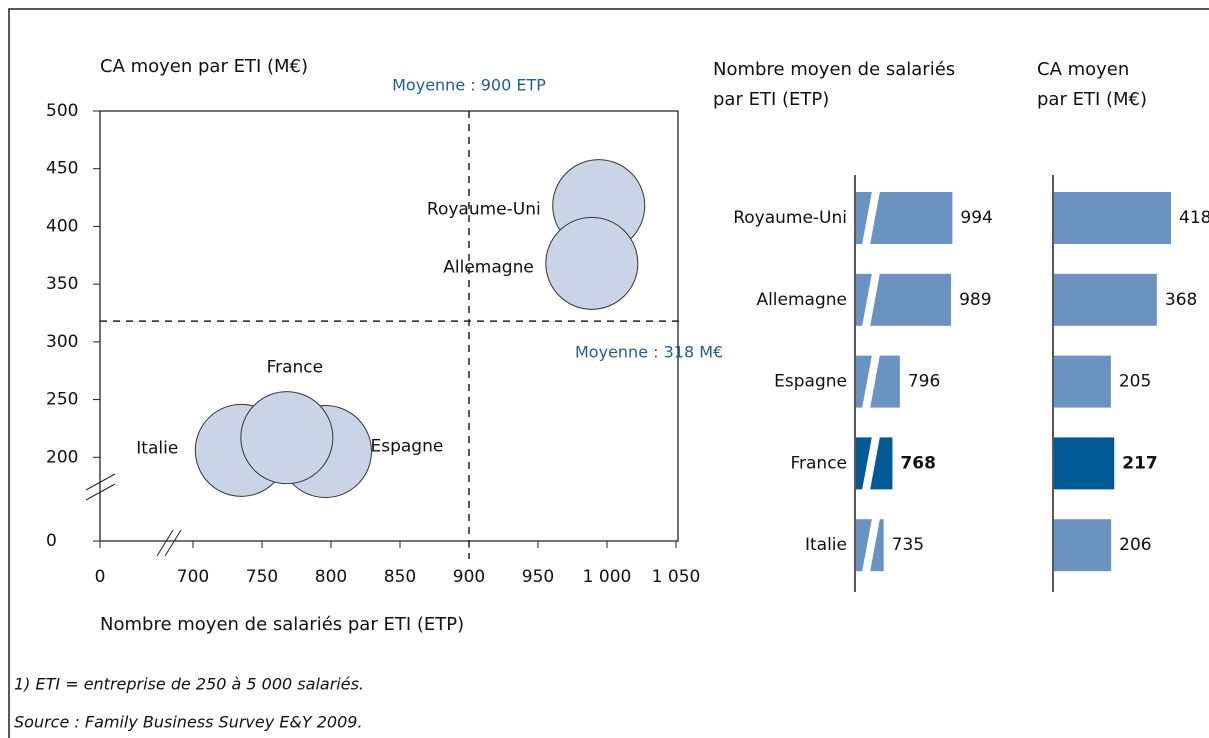 Image resolution: width=1209 pixels, height=738 pixels. I want to click on value-label: 205, so click(1135, 382).